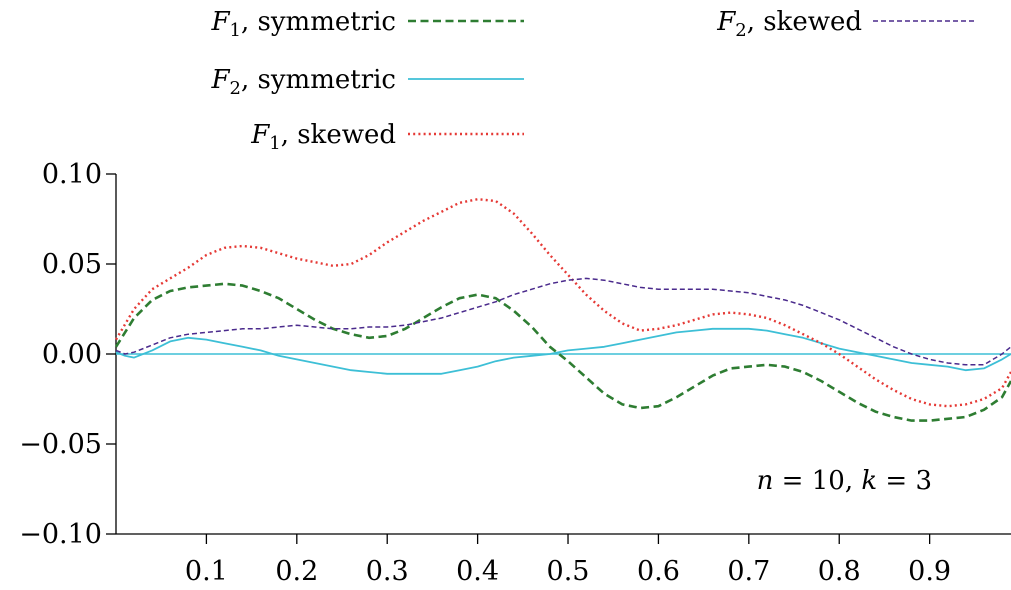 The height and width of the screenshot is (590, 1011). I want to click on y-tick-label: 0.10, so click(72, 174).